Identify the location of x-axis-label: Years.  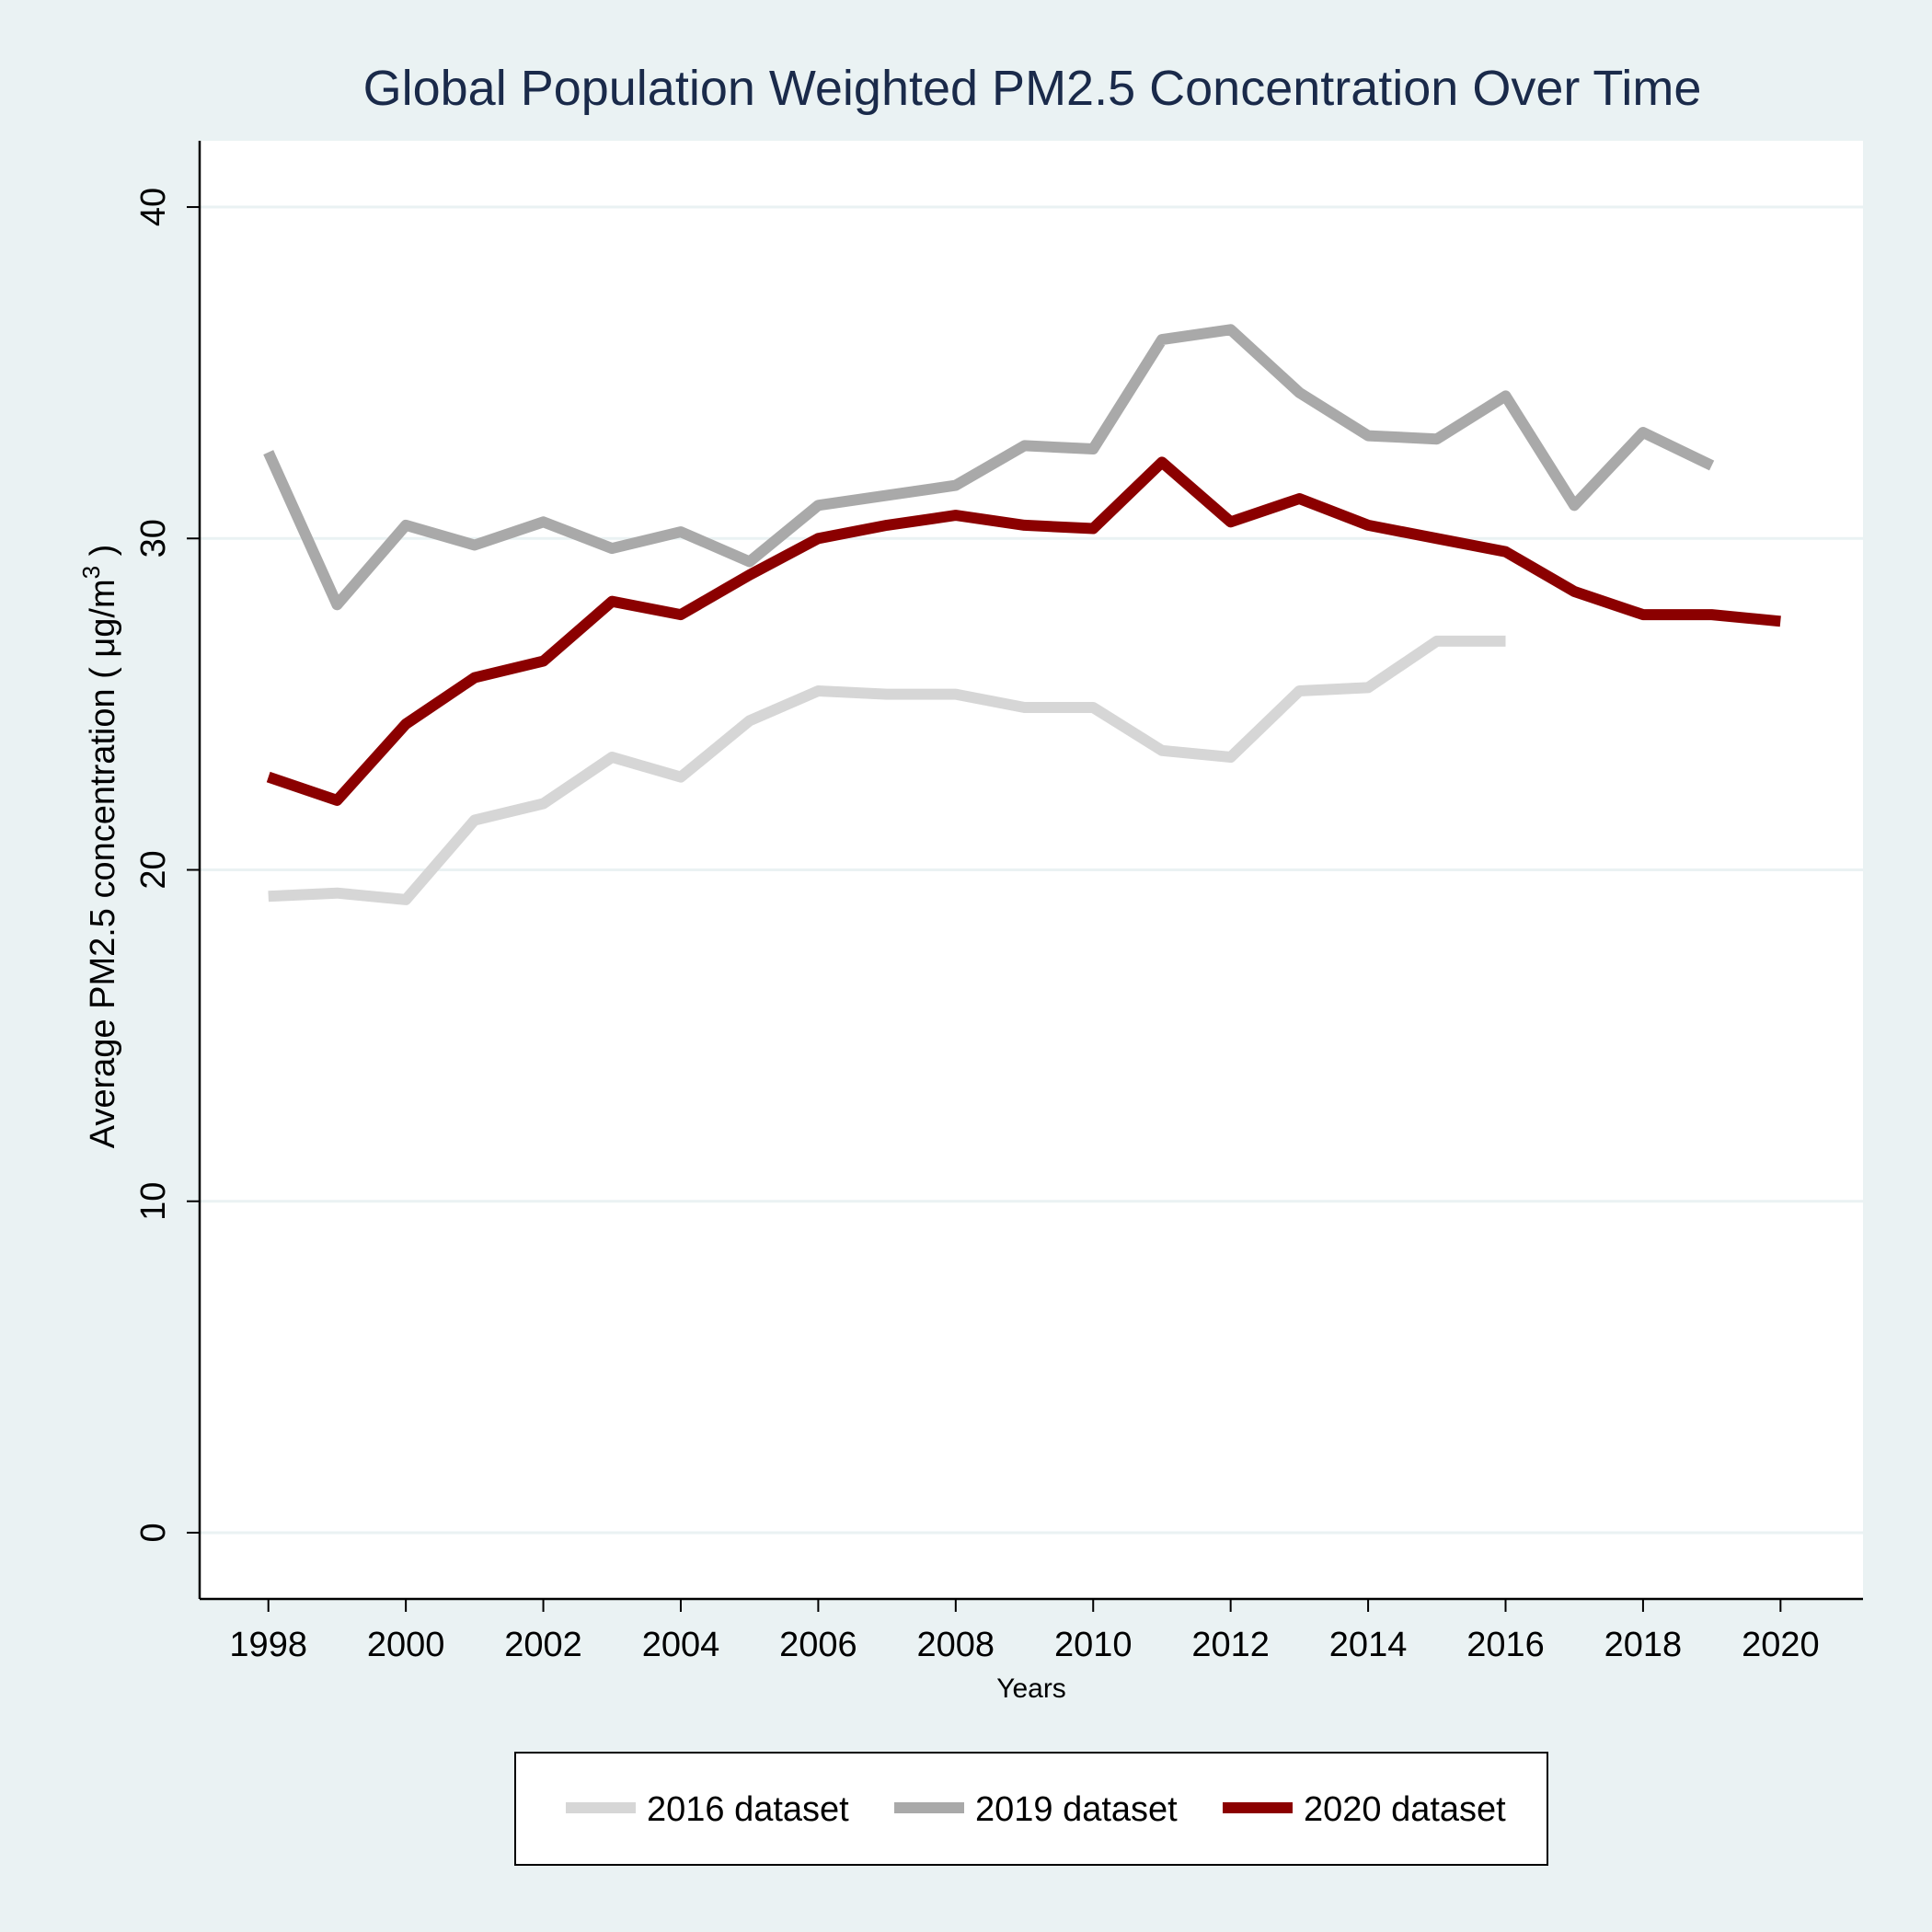
(1031, 1688).